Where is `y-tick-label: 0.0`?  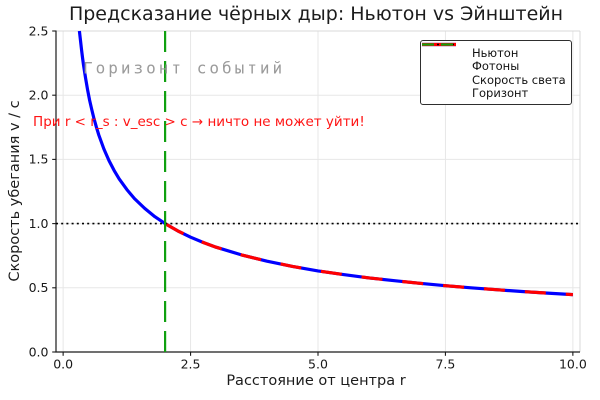
y-tick-label: 0.0 is located at coordinates (39, 351).